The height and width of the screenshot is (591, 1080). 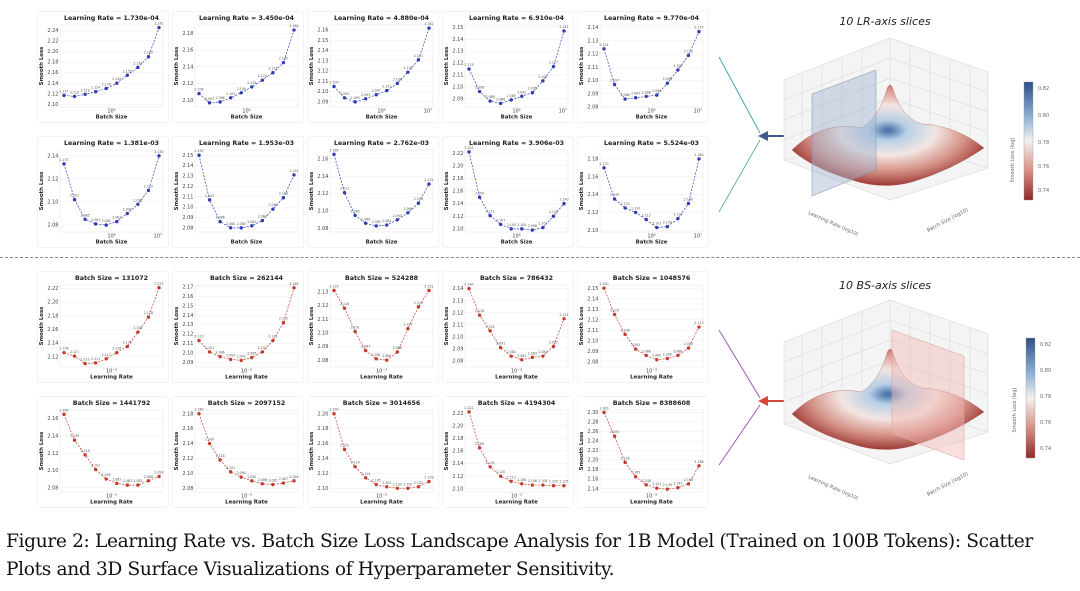 What do you see at coordinates (739, 435) in the screenshot?
I see `bs-connector-bottom` at bounding box center [739, 435].